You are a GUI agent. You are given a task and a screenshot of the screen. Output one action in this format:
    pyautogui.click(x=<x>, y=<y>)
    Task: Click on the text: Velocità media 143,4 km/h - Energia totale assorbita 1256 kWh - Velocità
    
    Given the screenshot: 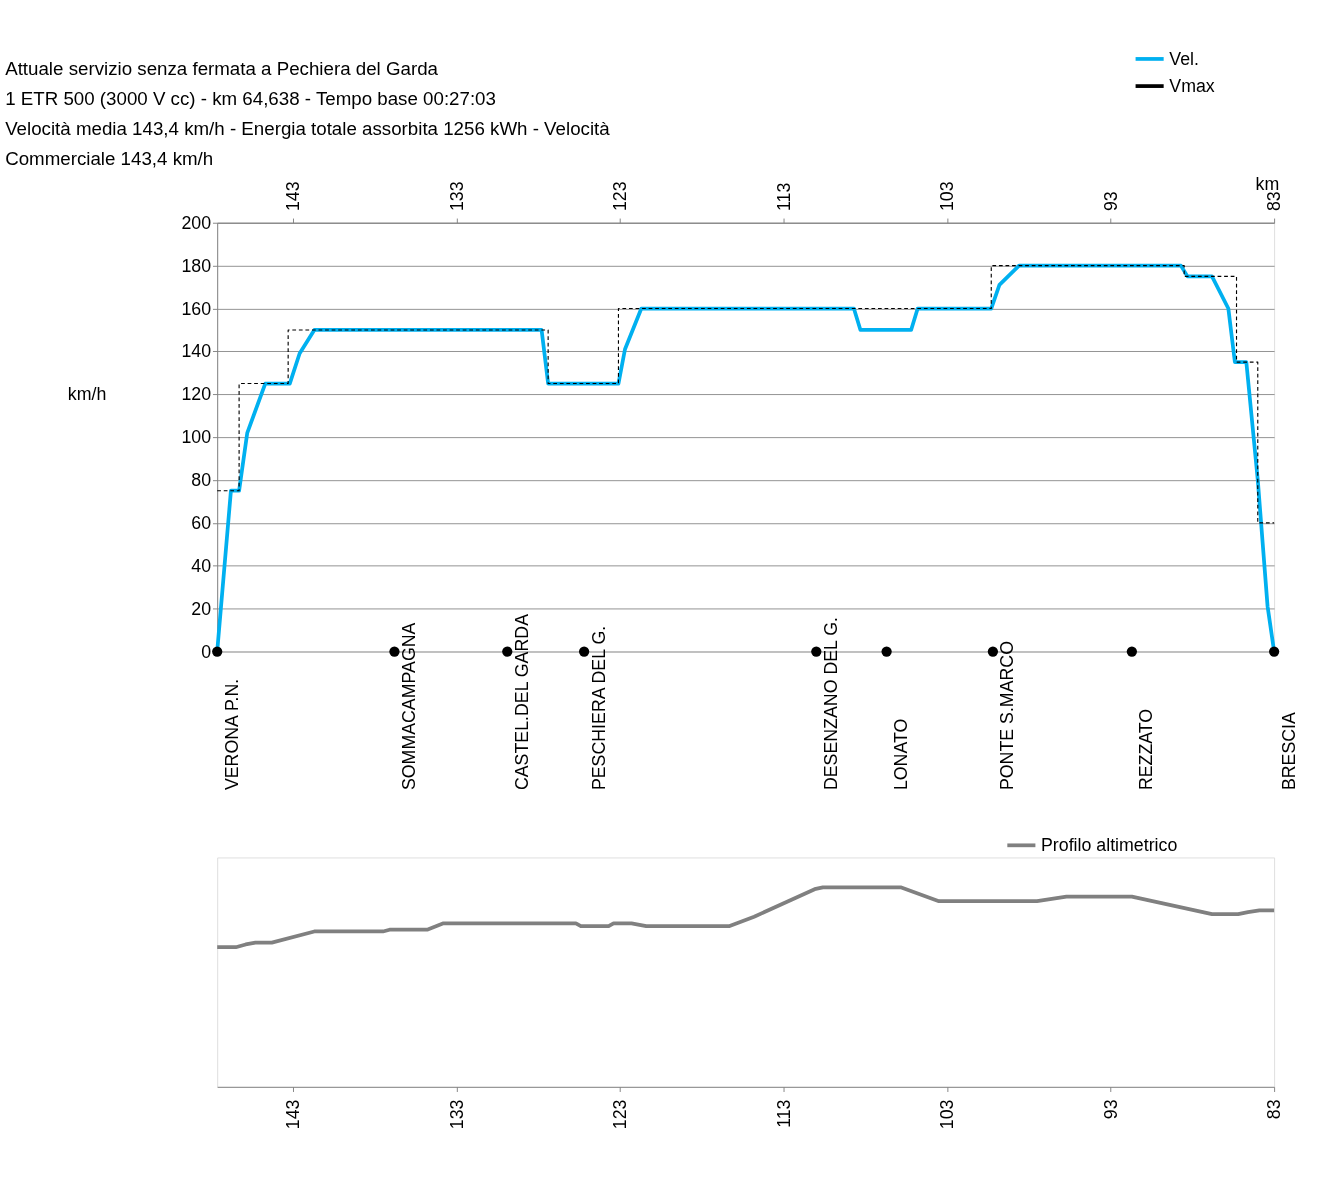 What is the action you would take?
    pyautogui.click(x=307, y=129)
    